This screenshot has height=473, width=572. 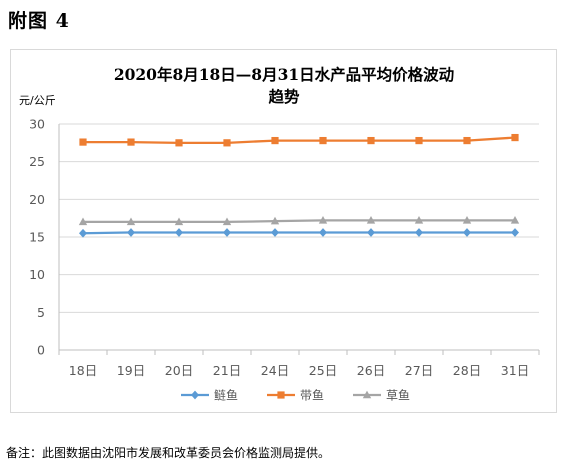 I want to click on y-tick-label: 25, so click(x=37, y=161).